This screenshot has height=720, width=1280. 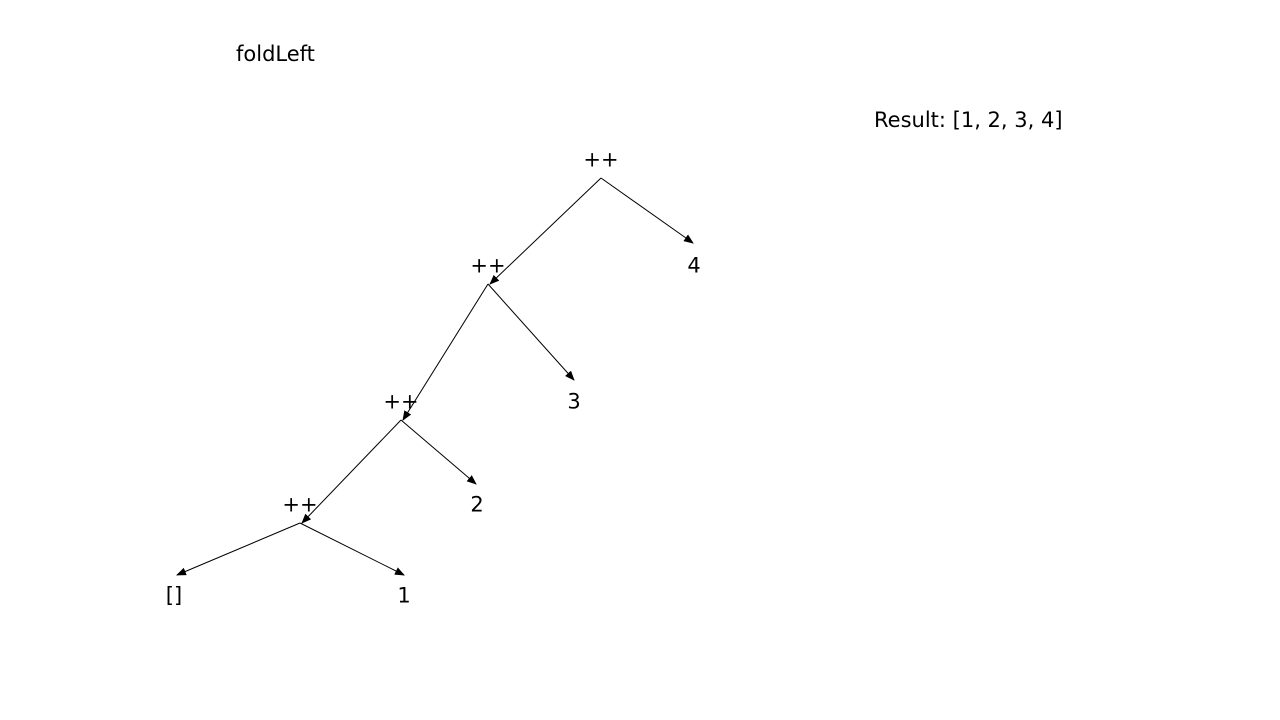 I want to click on leaf-node-1: 1, so click(x=404, y=595).